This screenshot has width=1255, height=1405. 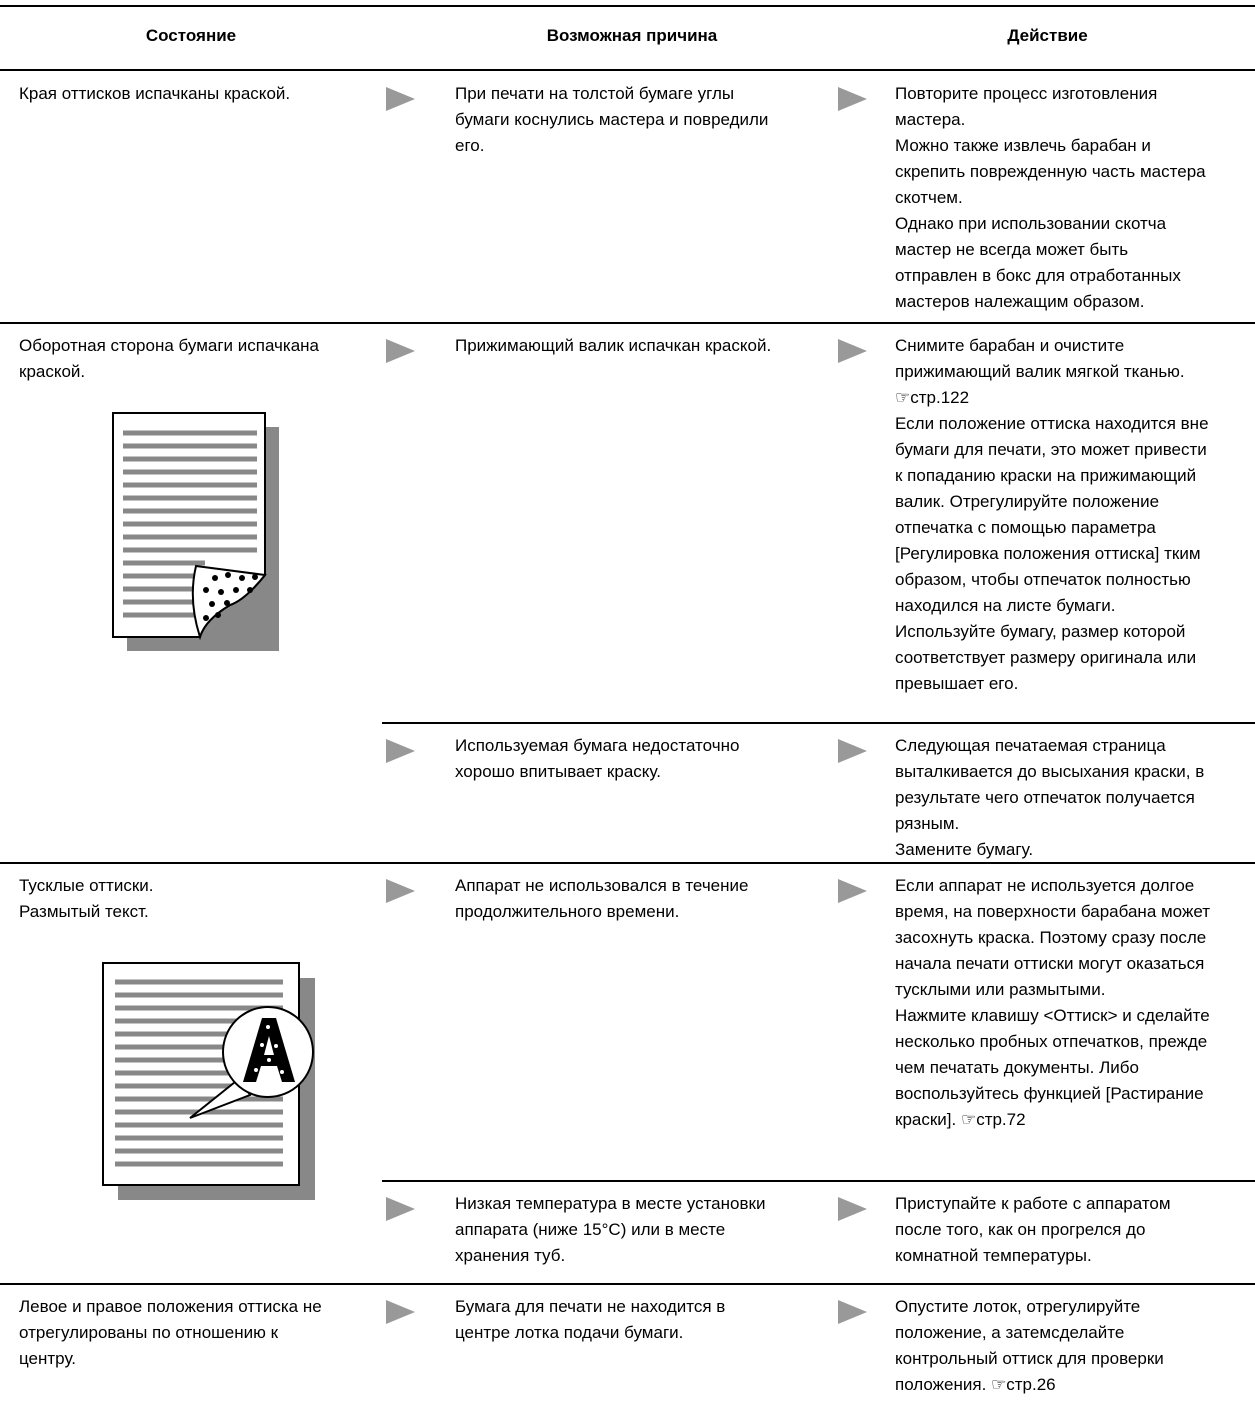 I want to click on text-line: воспользуйтесь функцией [Растирание, so click(x=1049, y=1093).